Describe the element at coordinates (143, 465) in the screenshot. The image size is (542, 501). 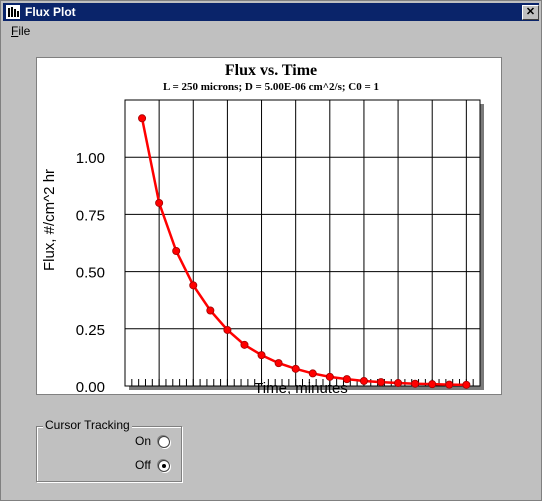
I see `radio-off-label: Off` at that location.